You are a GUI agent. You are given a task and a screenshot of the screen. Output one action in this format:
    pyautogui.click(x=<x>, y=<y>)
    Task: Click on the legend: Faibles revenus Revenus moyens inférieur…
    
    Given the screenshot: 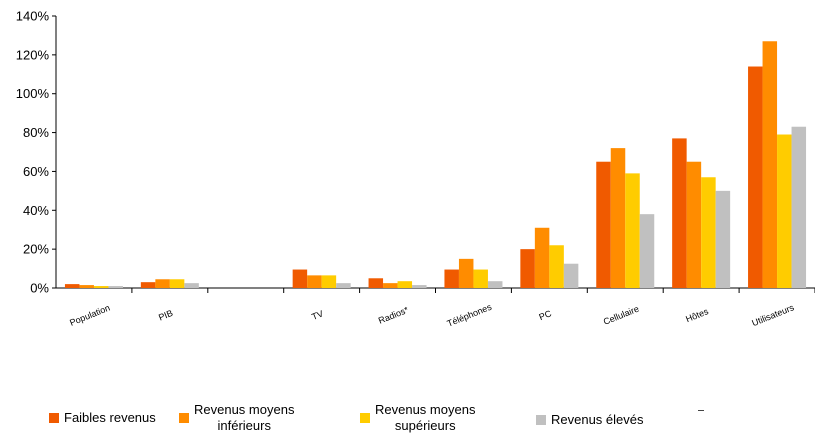 What is the action you would take?
    pyautogui.click(x=407, y=420)
    